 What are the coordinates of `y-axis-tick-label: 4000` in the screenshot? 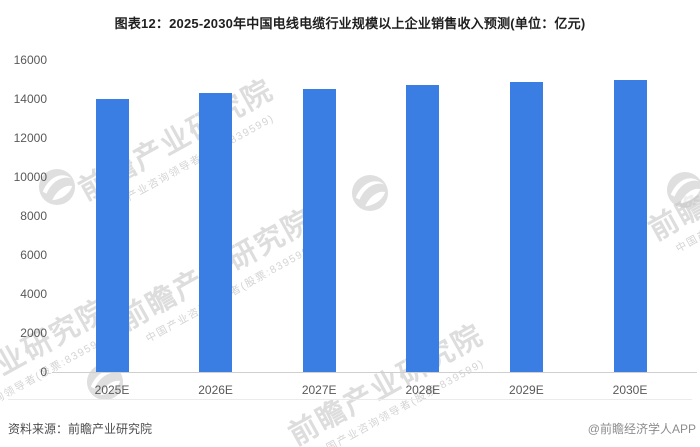 It's located at (33, 294).